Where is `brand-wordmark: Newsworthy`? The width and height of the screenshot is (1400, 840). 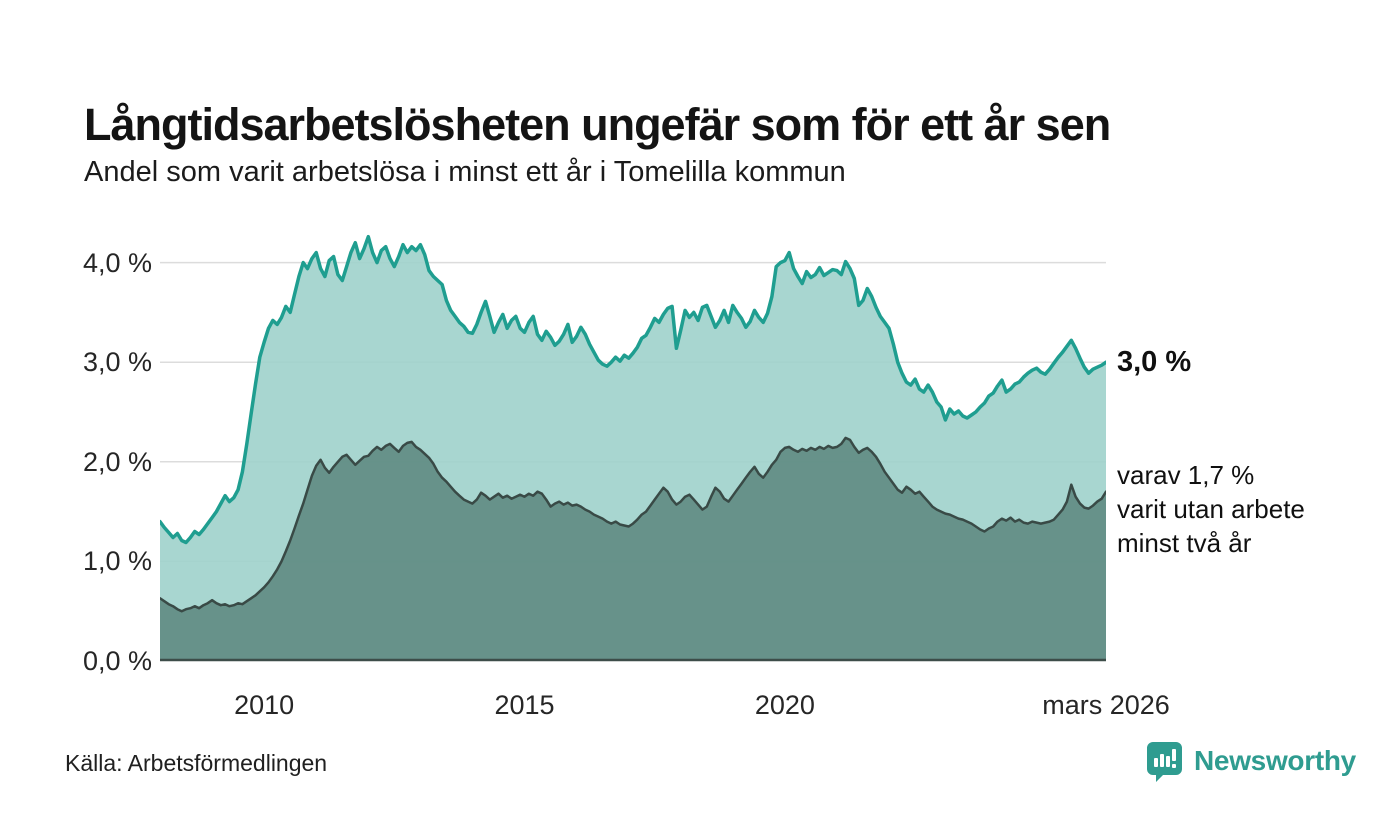 brand-wordmark: Newsworthy is located at coordinates (1275, 760).